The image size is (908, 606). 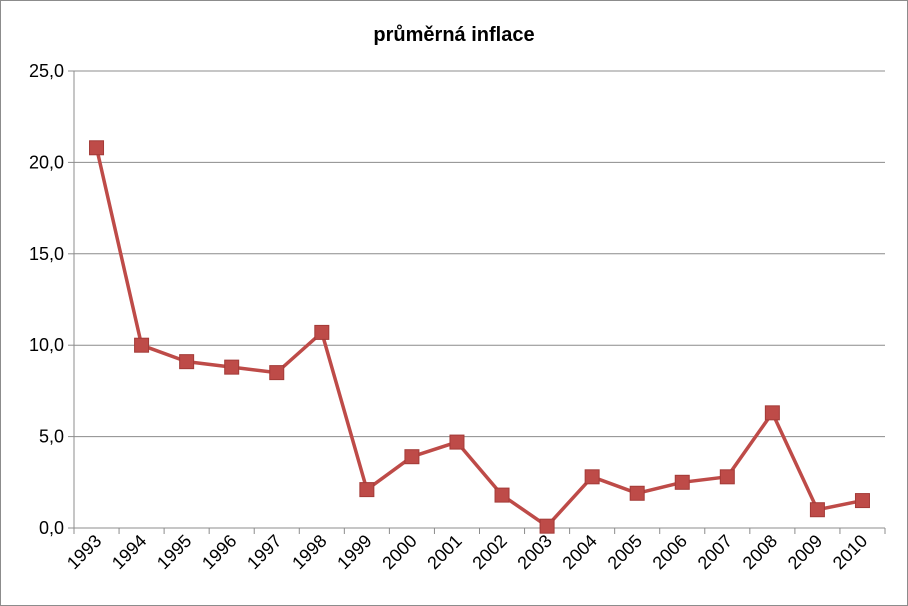 What do you see at coordinates (354, 552) in the screenshot?
I see `x-tick-label: 1999` at bounding box center [354, 552].